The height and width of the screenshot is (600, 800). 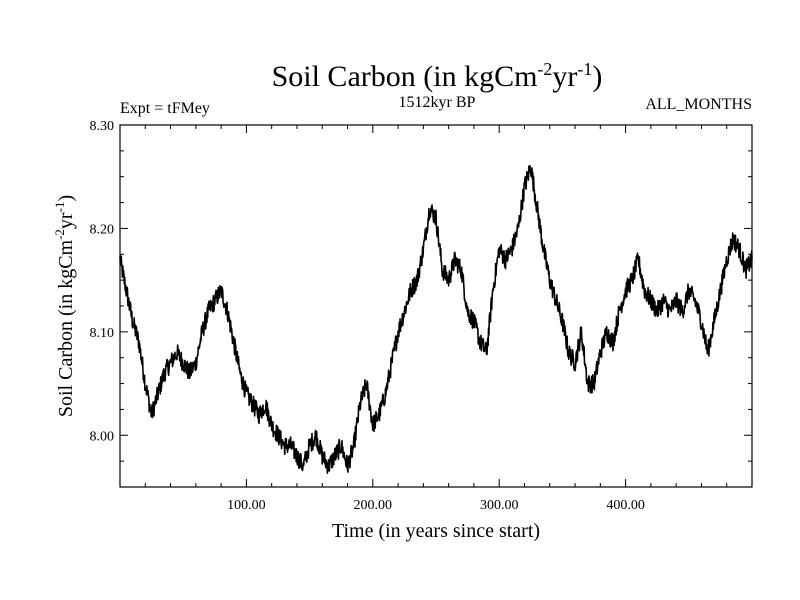 I want to click on title-superscript-2: -1, so click(x=584, y=69).